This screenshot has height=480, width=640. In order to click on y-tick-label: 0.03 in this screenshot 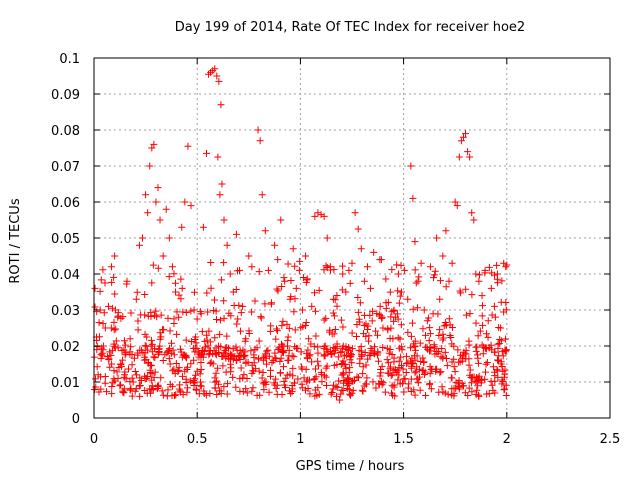, I will do `click(65, 311)`.